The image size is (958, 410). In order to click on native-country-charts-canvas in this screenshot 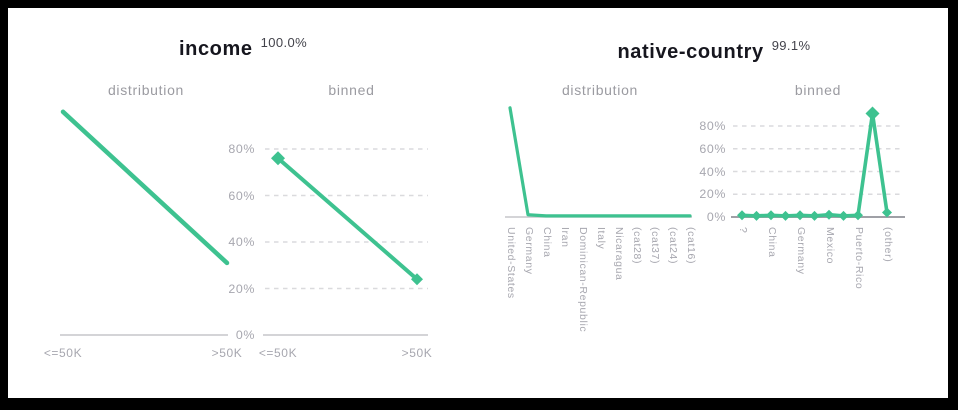, I will do `click(705, 163)`.